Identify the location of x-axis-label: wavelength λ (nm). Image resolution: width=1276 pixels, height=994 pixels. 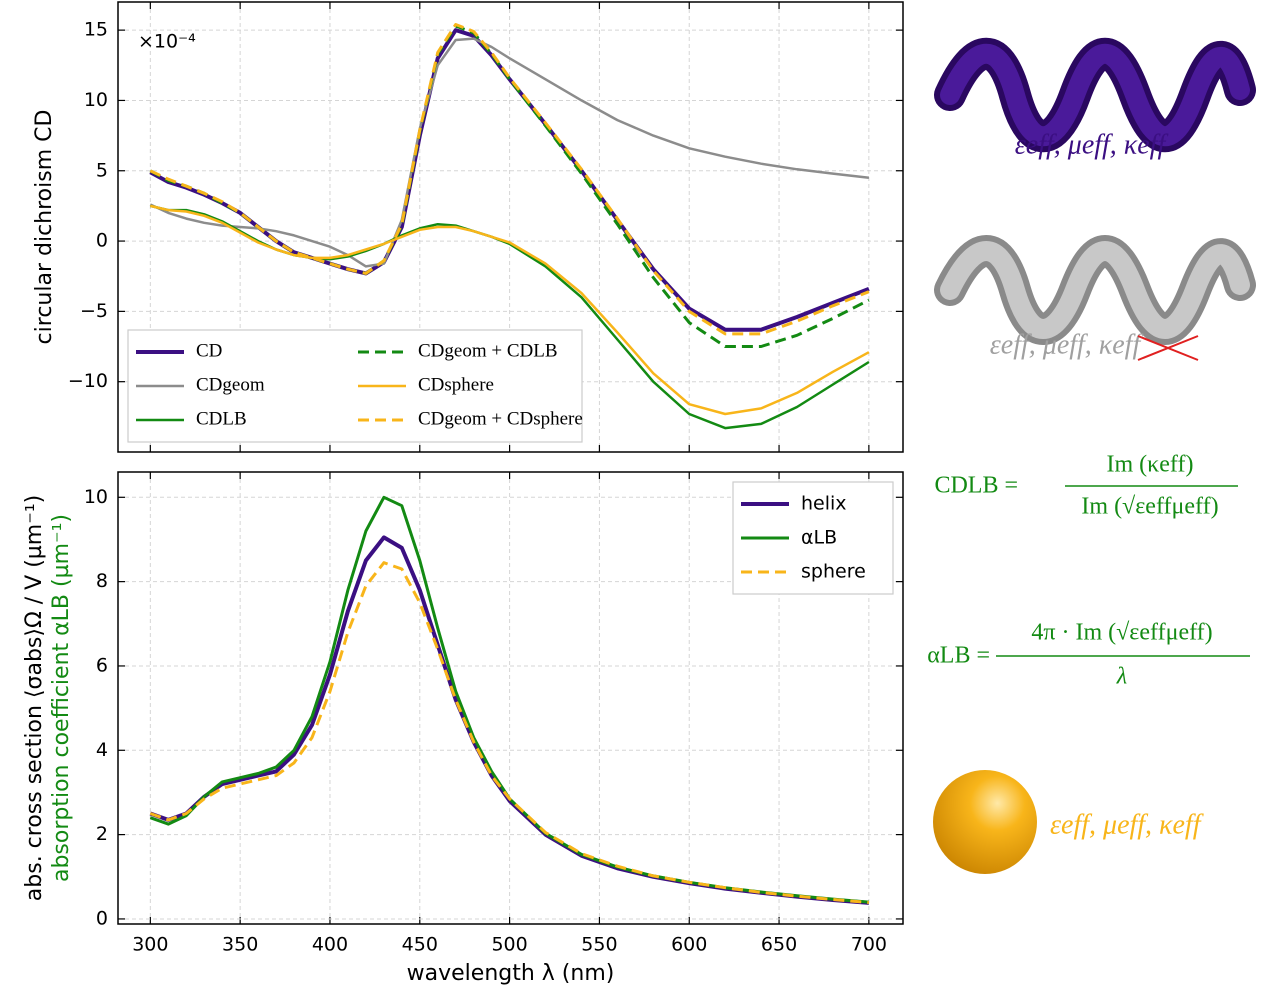
(511, 973).